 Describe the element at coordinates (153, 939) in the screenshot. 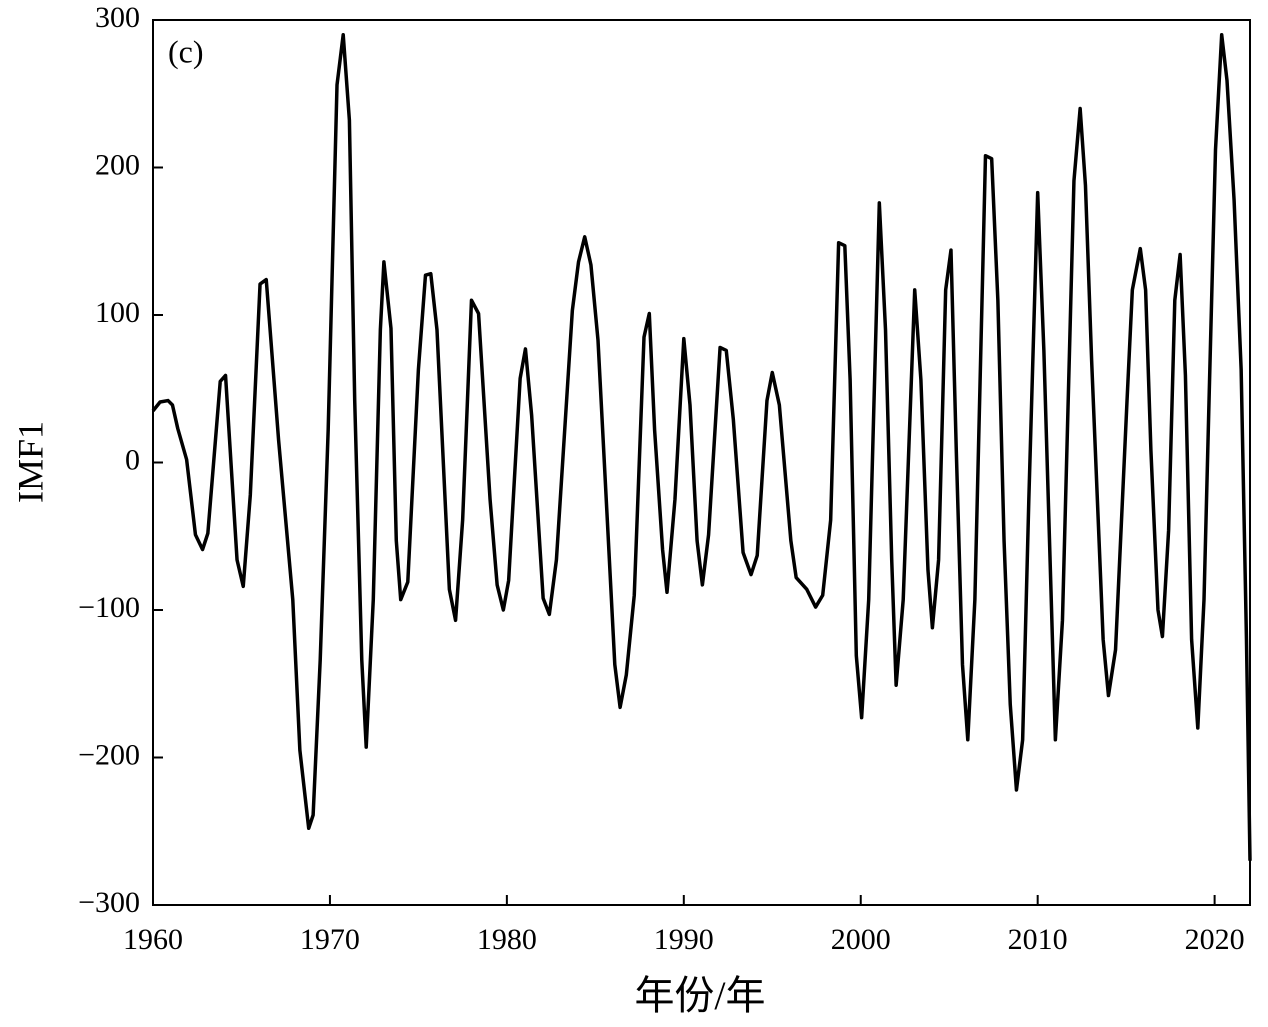

I see `x-tick-label: 1960` at that location.